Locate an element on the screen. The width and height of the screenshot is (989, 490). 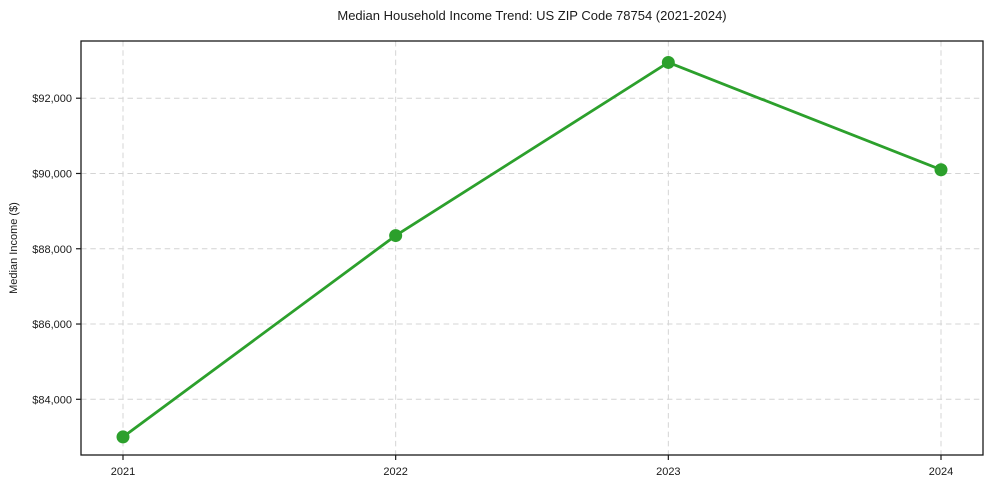
x-tick-label: 2023 is located at coordinates (668, 472).